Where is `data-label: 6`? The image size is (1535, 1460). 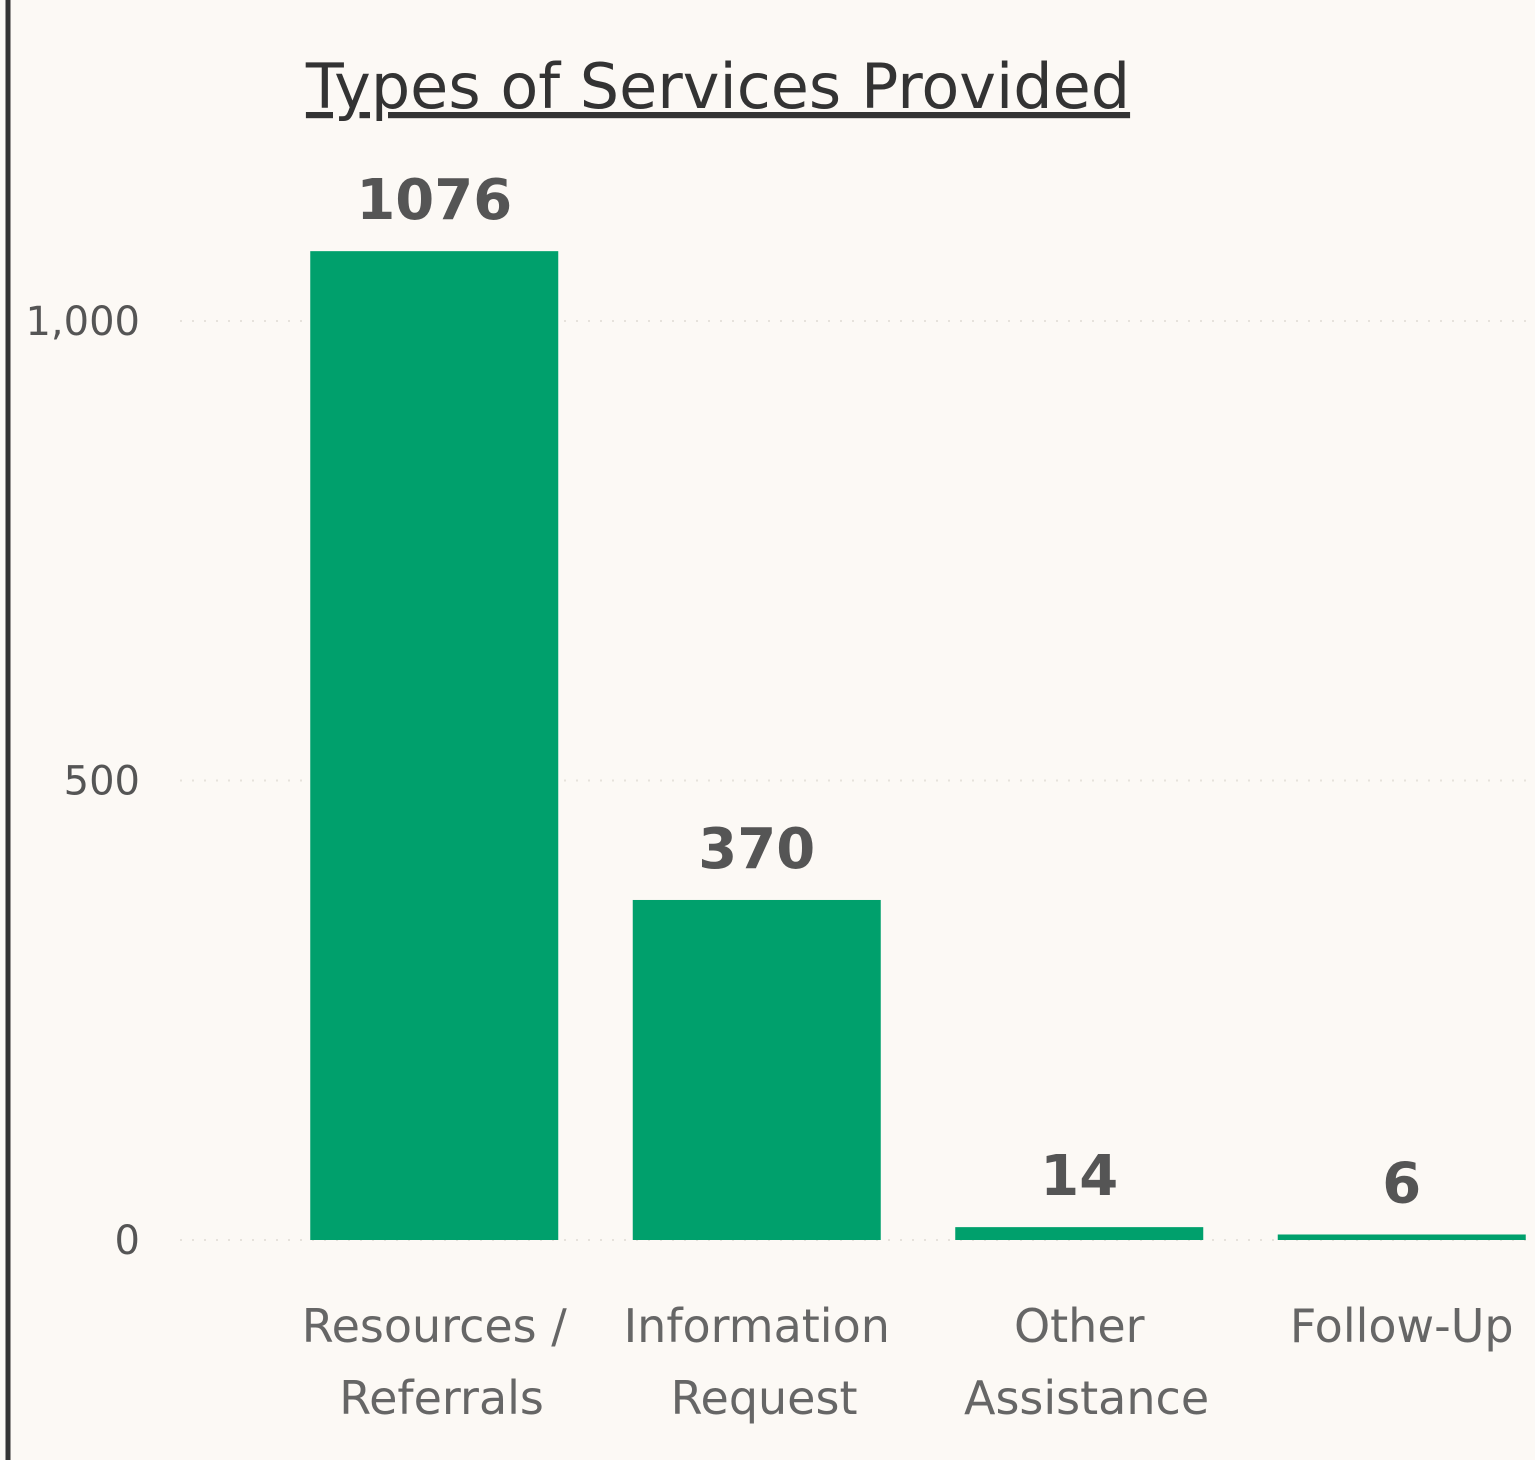
data-label: 6 is located at coordinates (1401, 1183).